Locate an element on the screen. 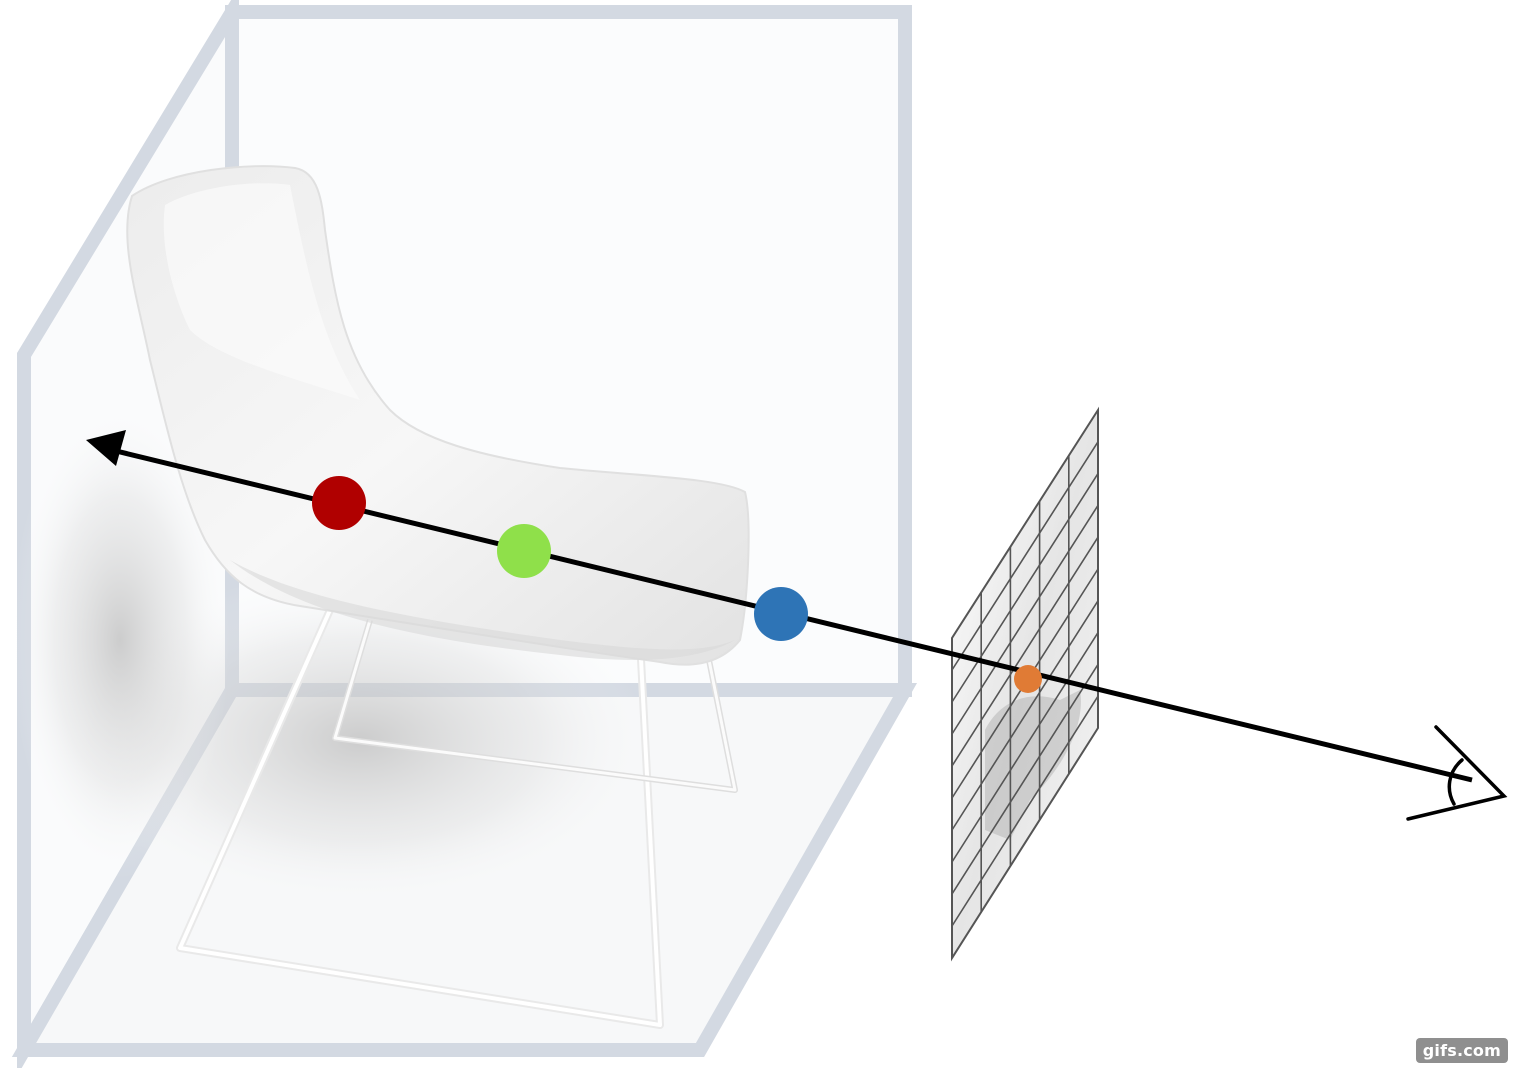 This screenshot has height=1068, width=1514. gifs-watermark: gifs.com is located at coordinates (1461, 1050).